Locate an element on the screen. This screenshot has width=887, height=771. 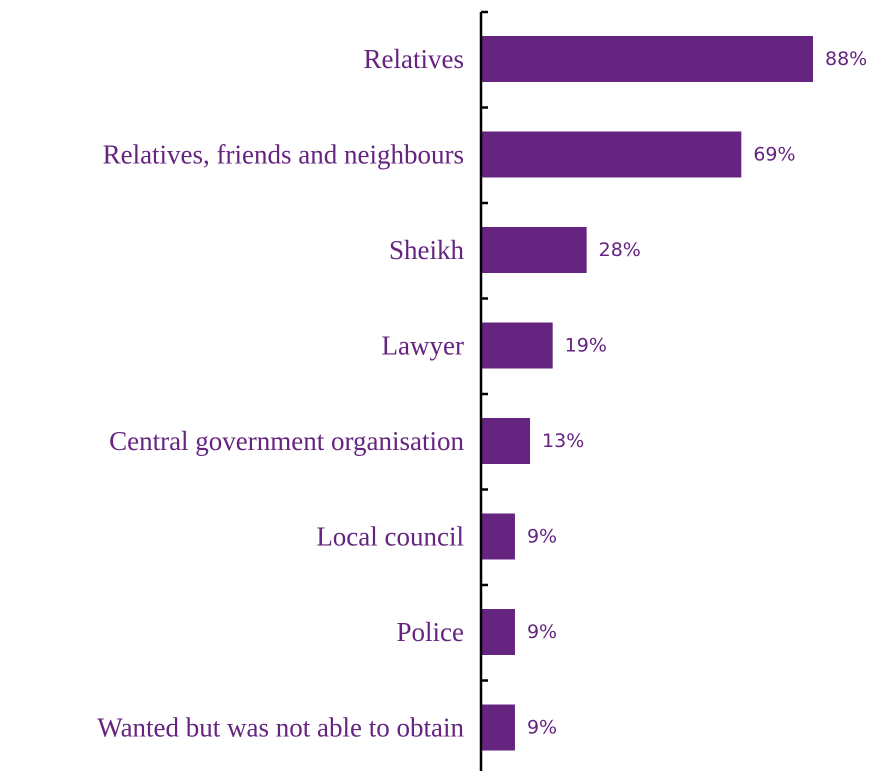
category-label: Local council is located at coordinates (390, 537).